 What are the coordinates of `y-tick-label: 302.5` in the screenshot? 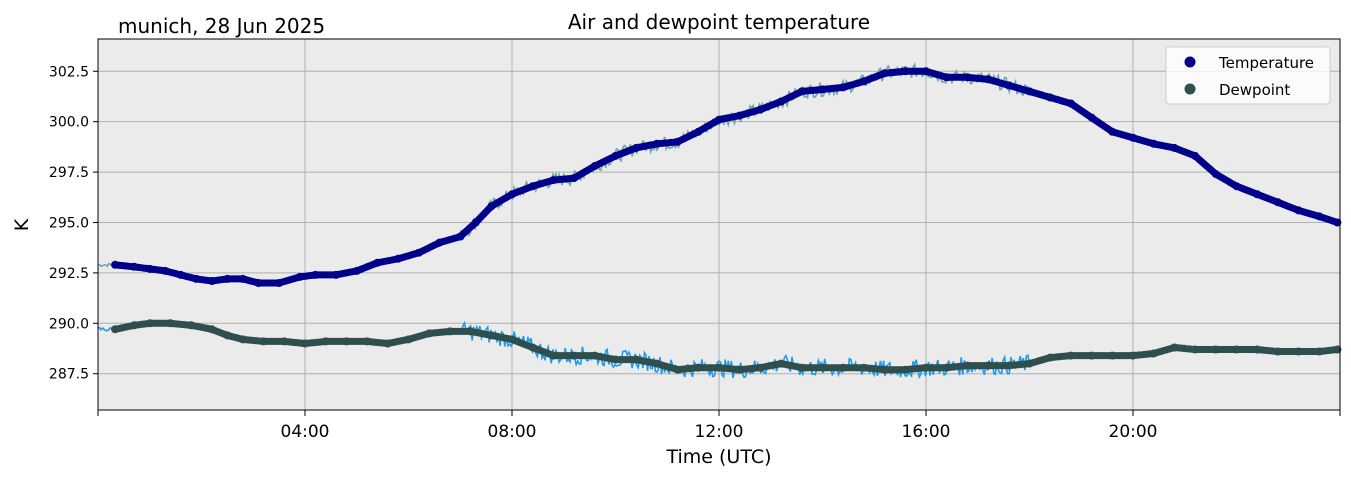 It's located at (69, 72).